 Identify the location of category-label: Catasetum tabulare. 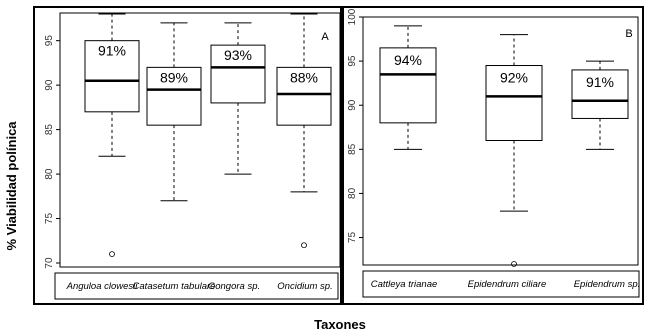
(174, 286).